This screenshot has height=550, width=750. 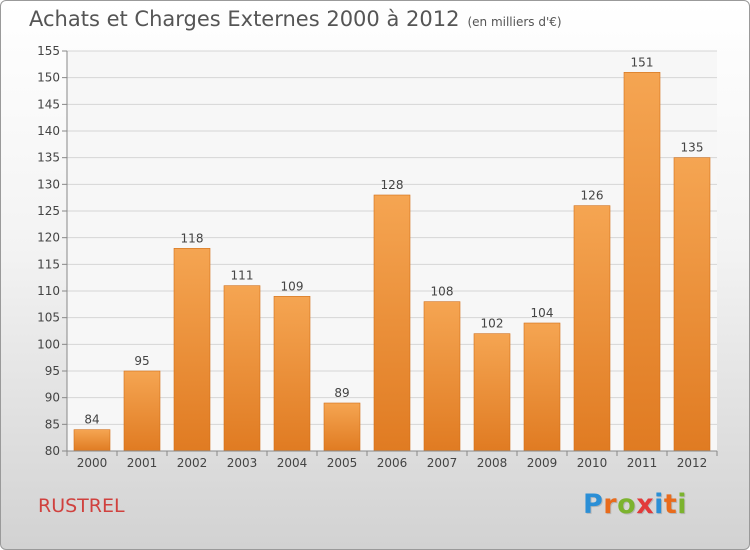 What do you see at coordinates (142, 463) in the screenshot?
I see `x-tick-label: 2001` at bounding box center [142, 463].